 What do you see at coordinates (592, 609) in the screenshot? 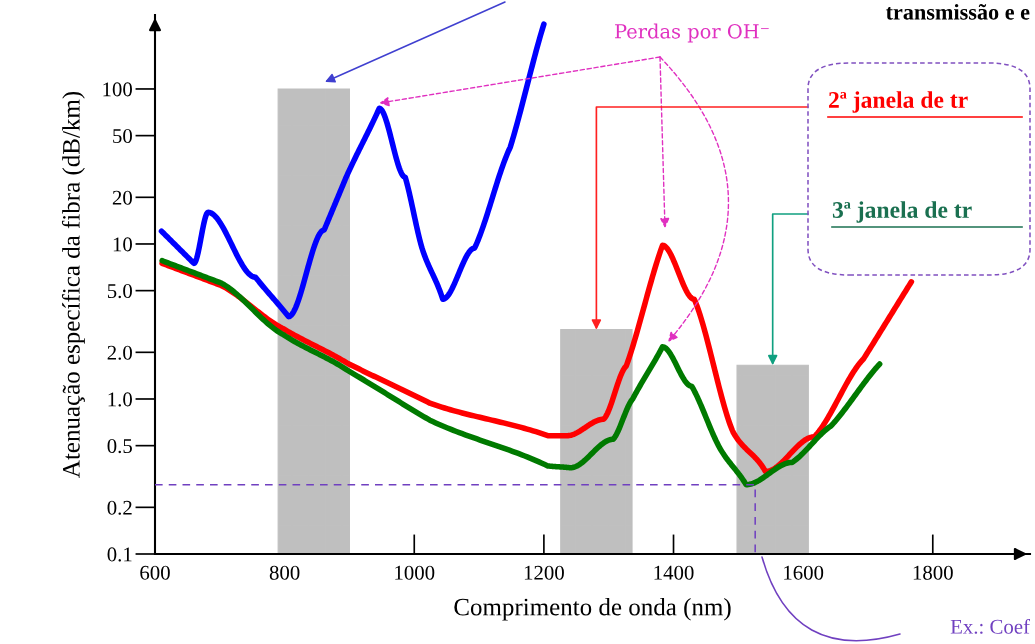
I see `x-axis-title: Comprimento de onda (nm)` at bounding box center [592, 609].